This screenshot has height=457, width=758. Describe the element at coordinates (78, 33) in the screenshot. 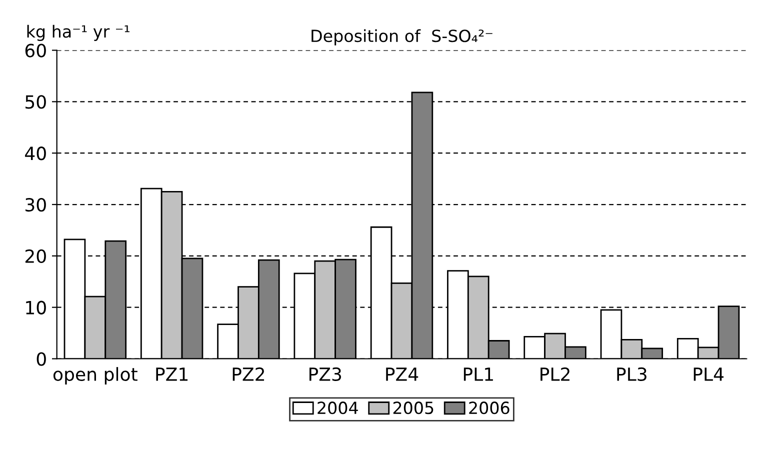

I see `y-axis-title: kg ha⁻¹ yr ⁻¹` at that location.